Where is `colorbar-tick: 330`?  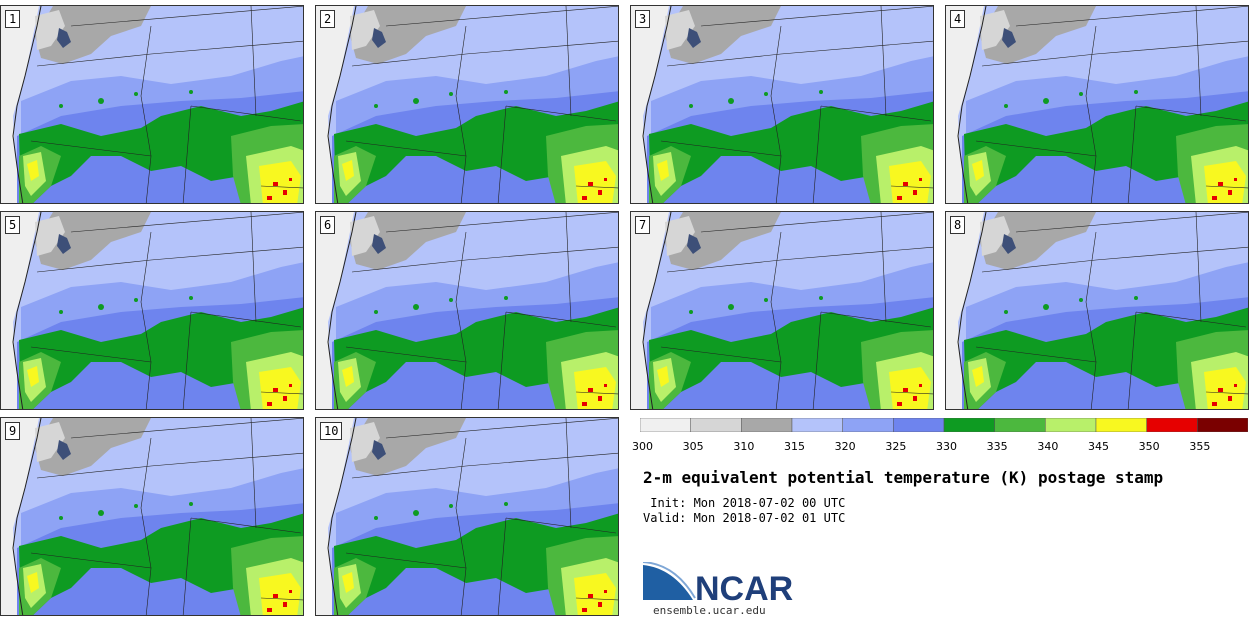
colorbar-tick: 330 is located at coordinates (946, 446).